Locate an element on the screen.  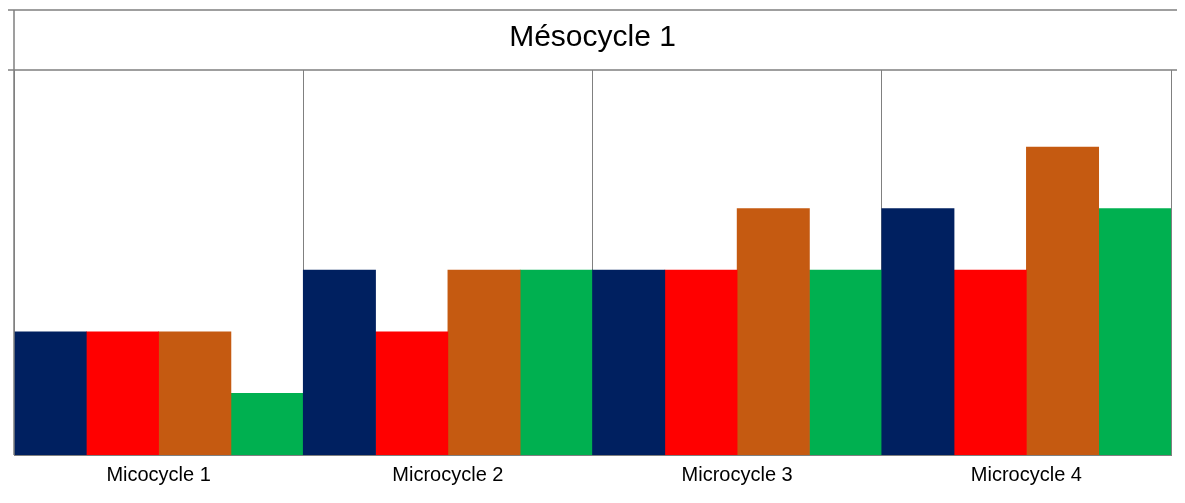
x-tick-label: Microcycle 4 is located at coordinates (1026, 473).